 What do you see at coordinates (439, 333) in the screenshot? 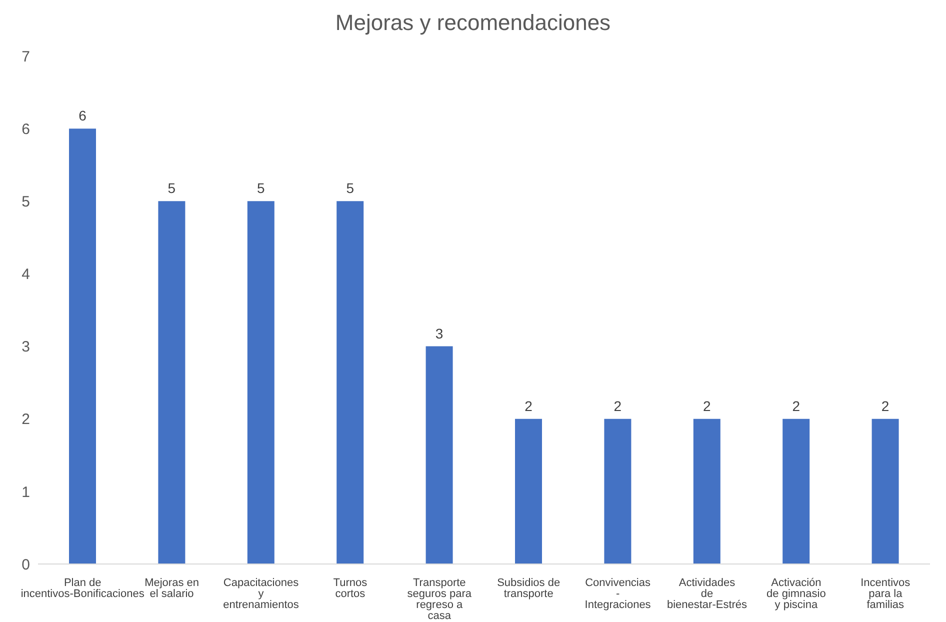
I see `data-label: 3` at bounding box center [439, 333].